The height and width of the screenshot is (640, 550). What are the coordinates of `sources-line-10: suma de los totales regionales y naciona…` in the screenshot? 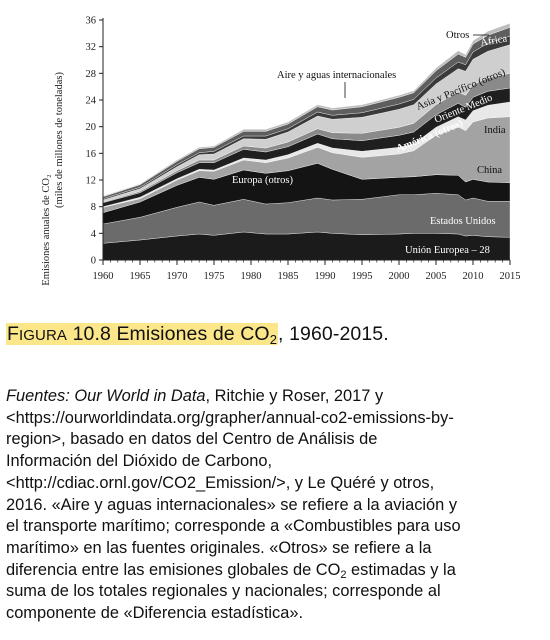 It's located at (223, 591).